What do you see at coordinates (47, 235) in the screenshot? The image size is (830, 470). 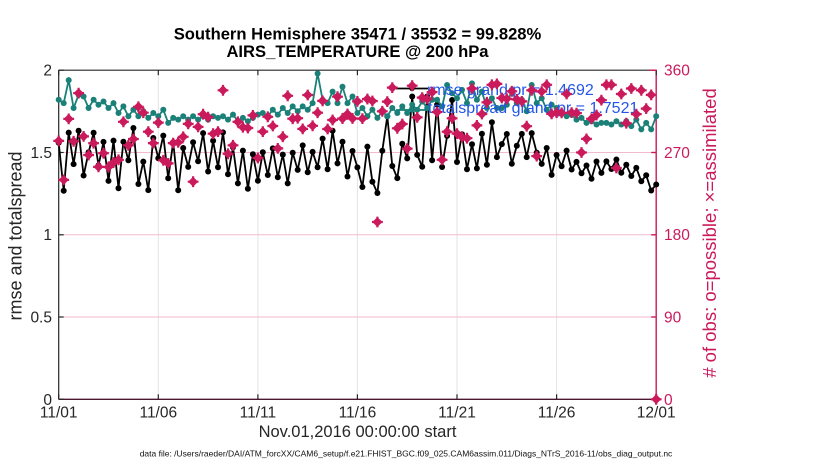 I see `svg-text: 1` at bounding box center [47, 235].